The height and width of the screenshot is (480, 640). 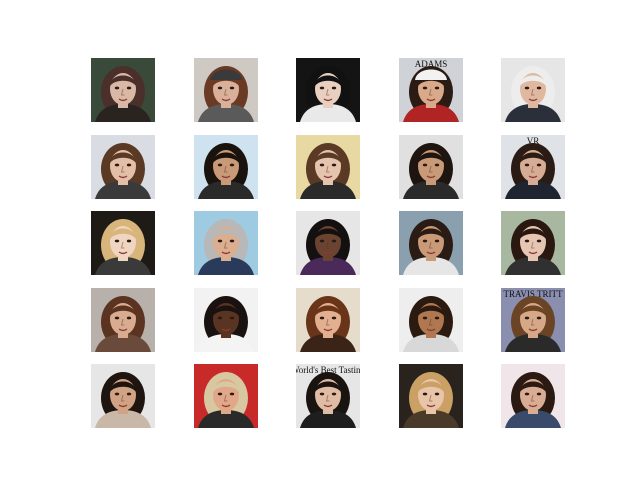 I want to click on face-portrait-image: VR, so click(x=533, y=167).